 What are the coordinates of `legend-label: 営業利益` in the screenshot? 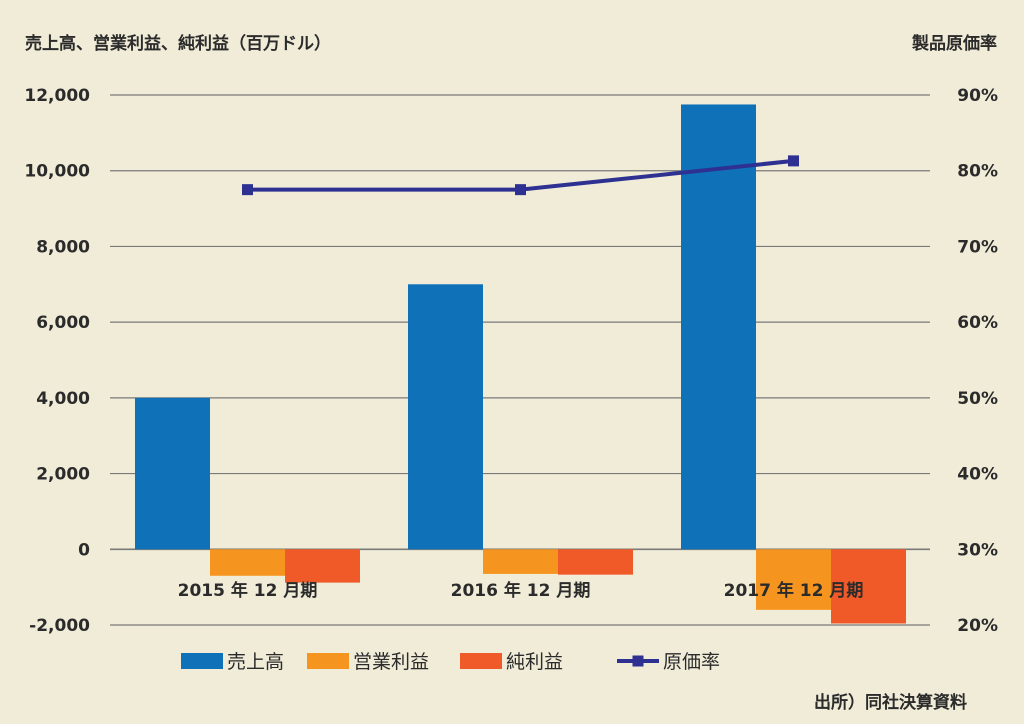 It's located at (391, 662).